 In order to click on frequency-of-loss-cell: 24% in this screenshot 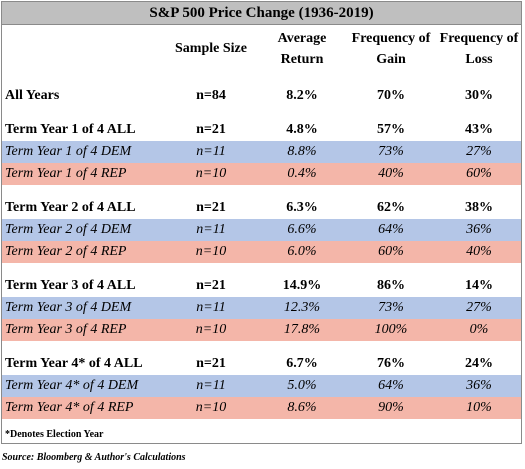, I will do `click(479, 363)`.